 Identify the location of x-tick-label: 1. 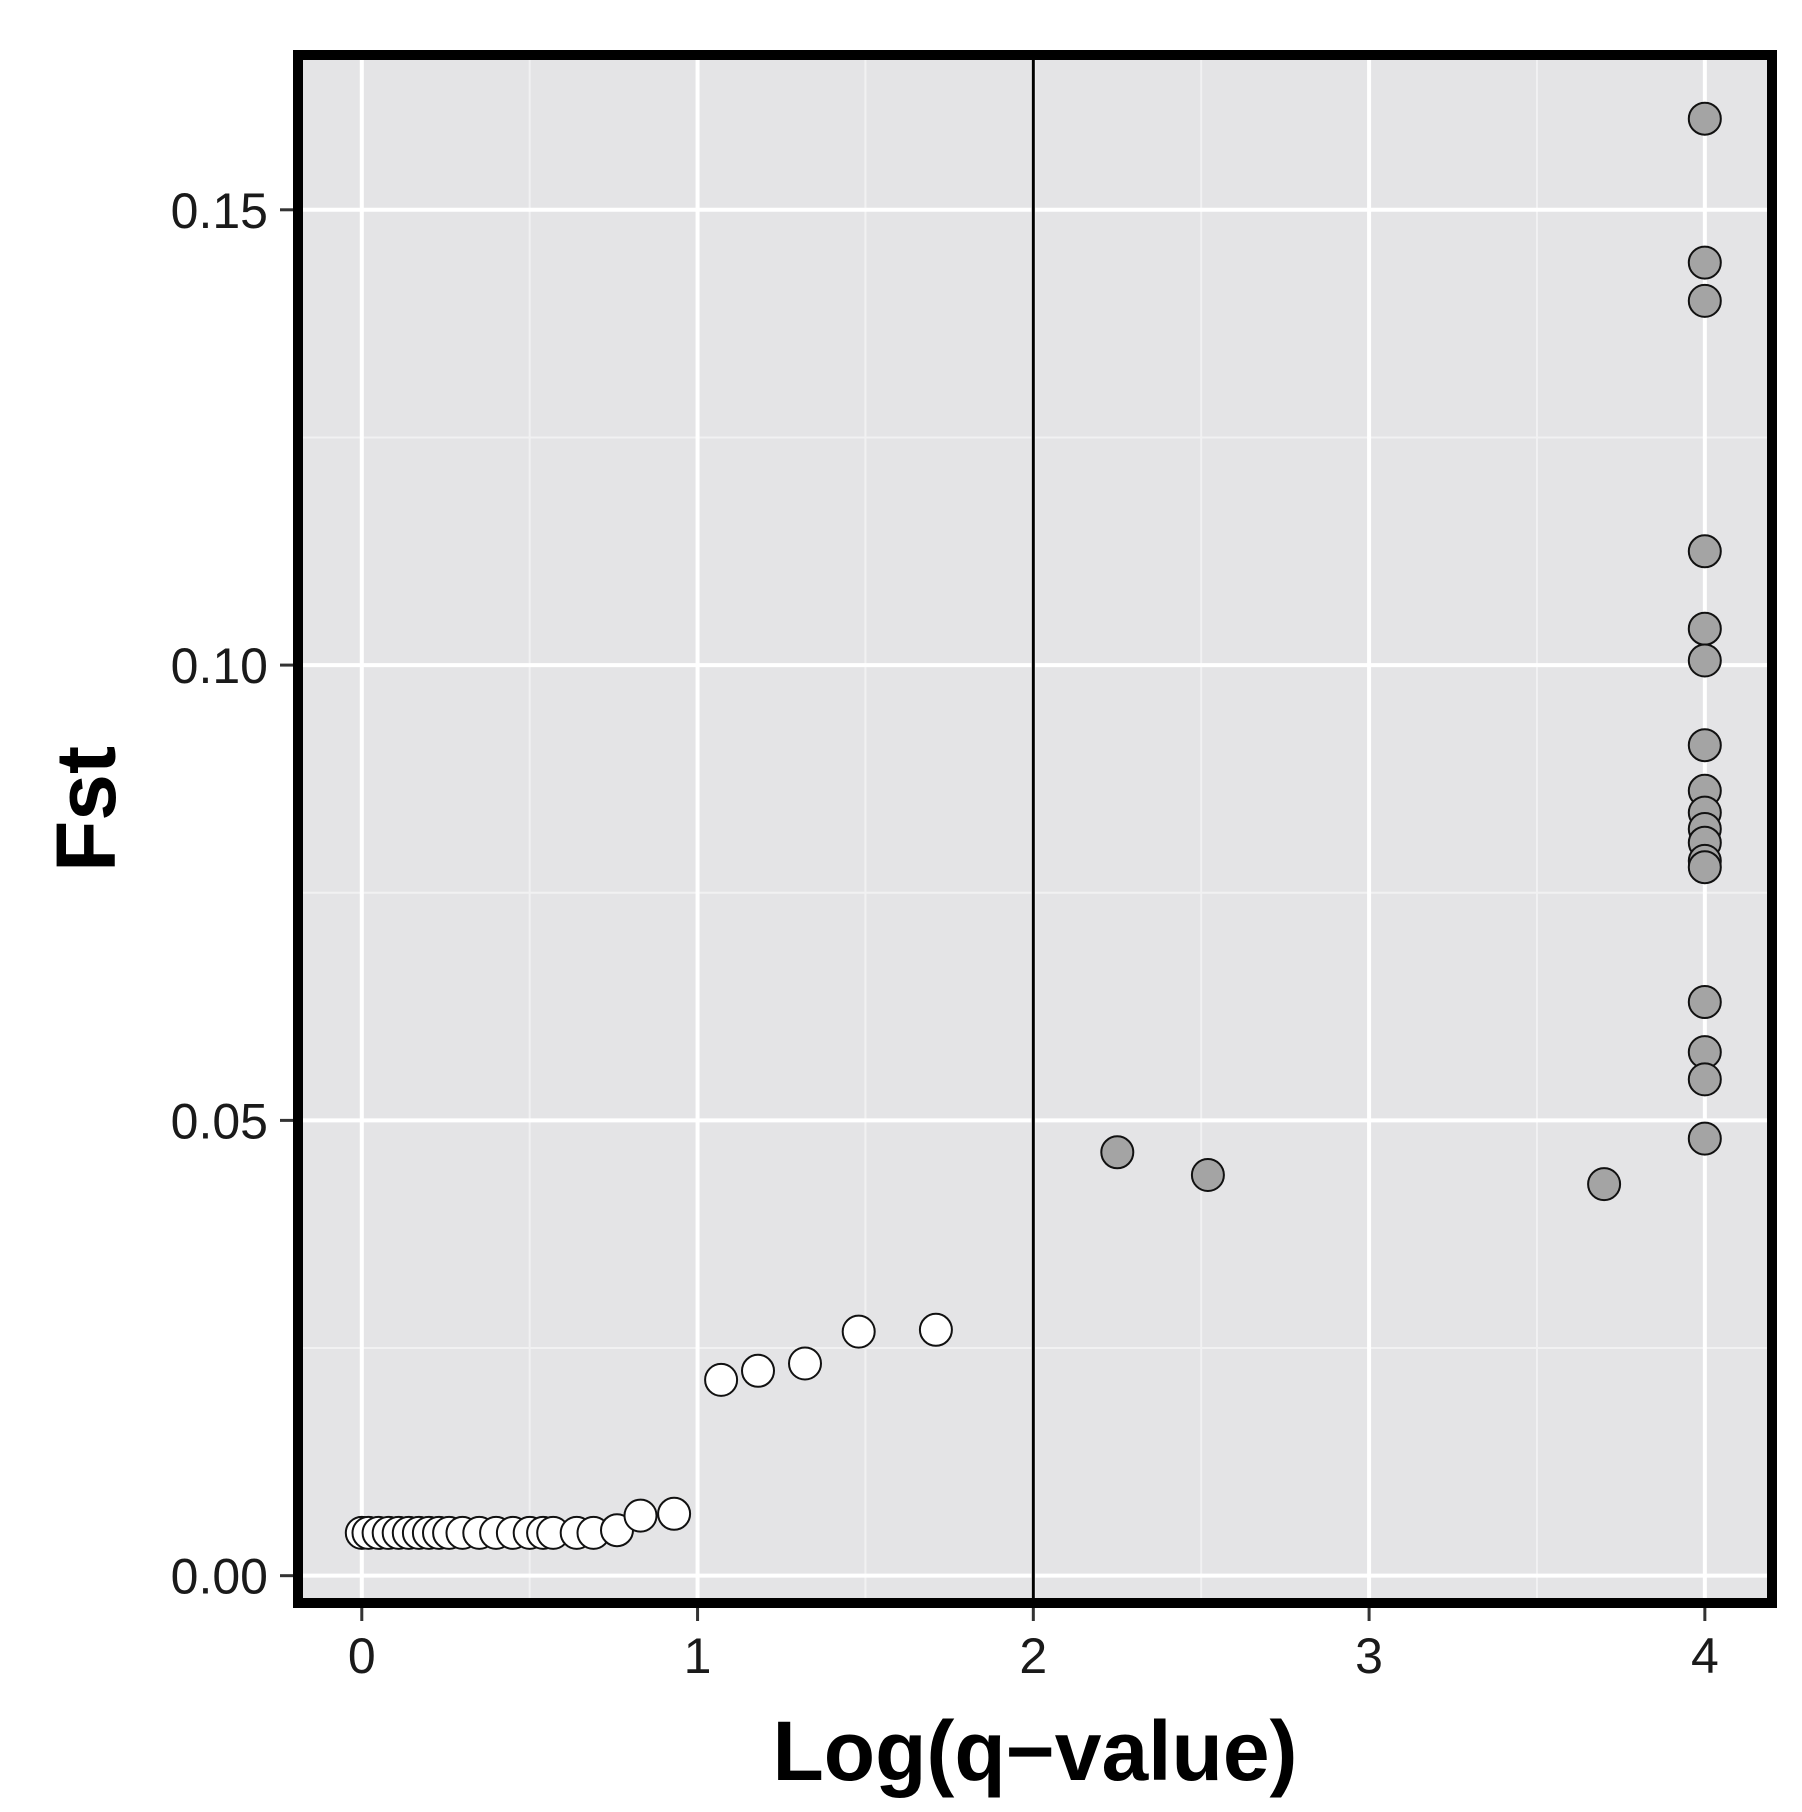
(698, 1656).